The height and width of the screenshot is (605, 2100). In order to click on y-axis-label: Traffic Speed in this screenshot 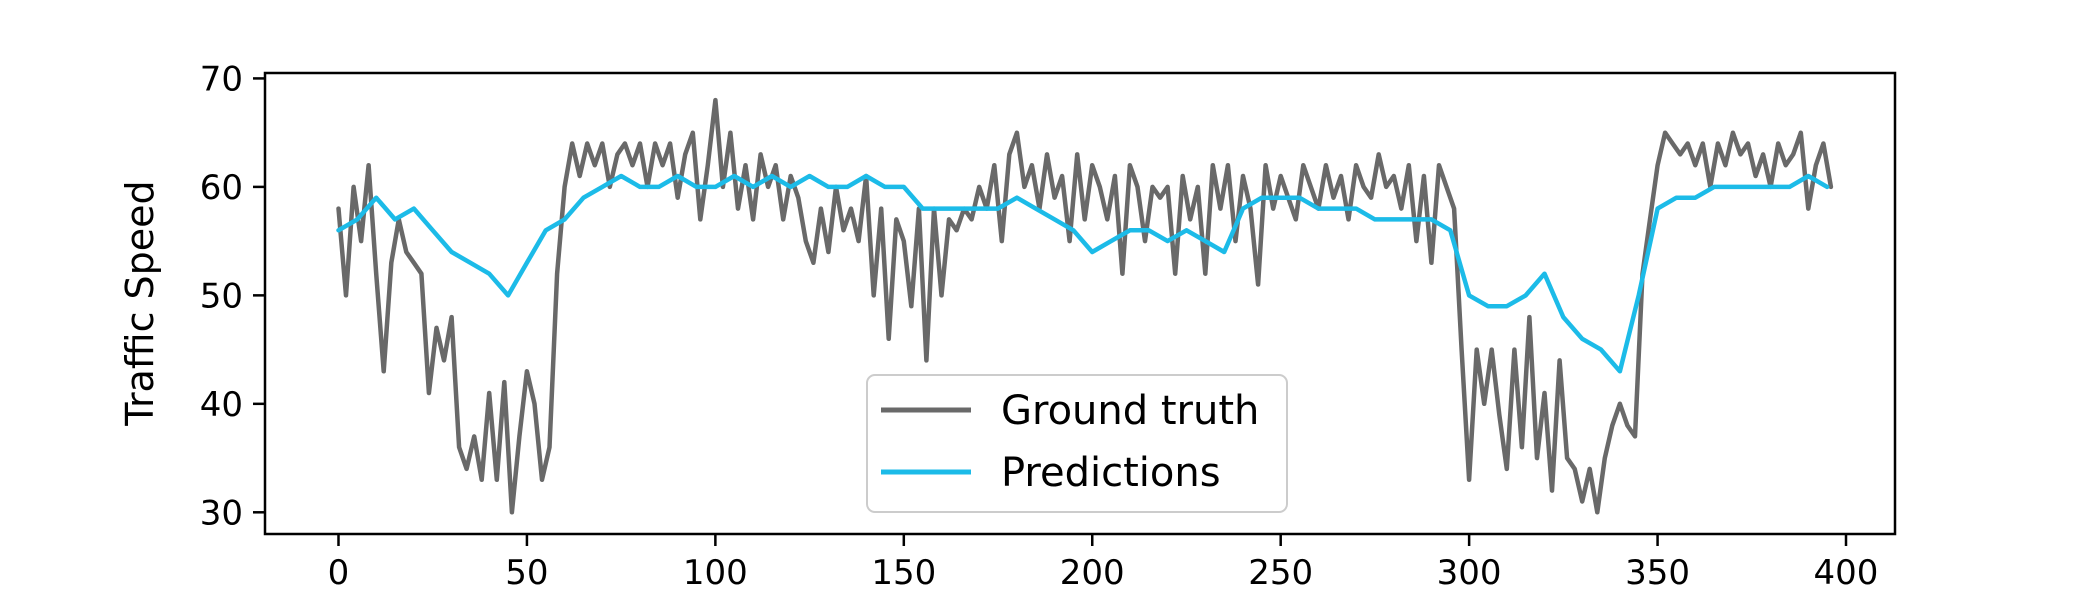, I will do `click(140, 303)`.